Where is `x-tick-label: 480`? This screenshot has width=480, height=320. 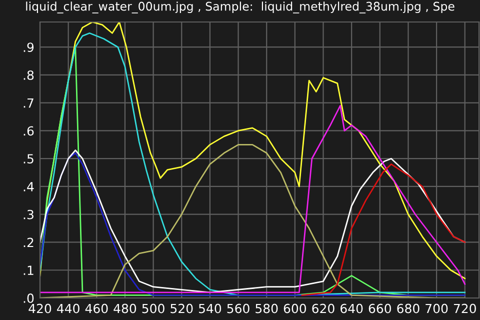
x-tick-label: 480 is located at coordinates (125, 309).